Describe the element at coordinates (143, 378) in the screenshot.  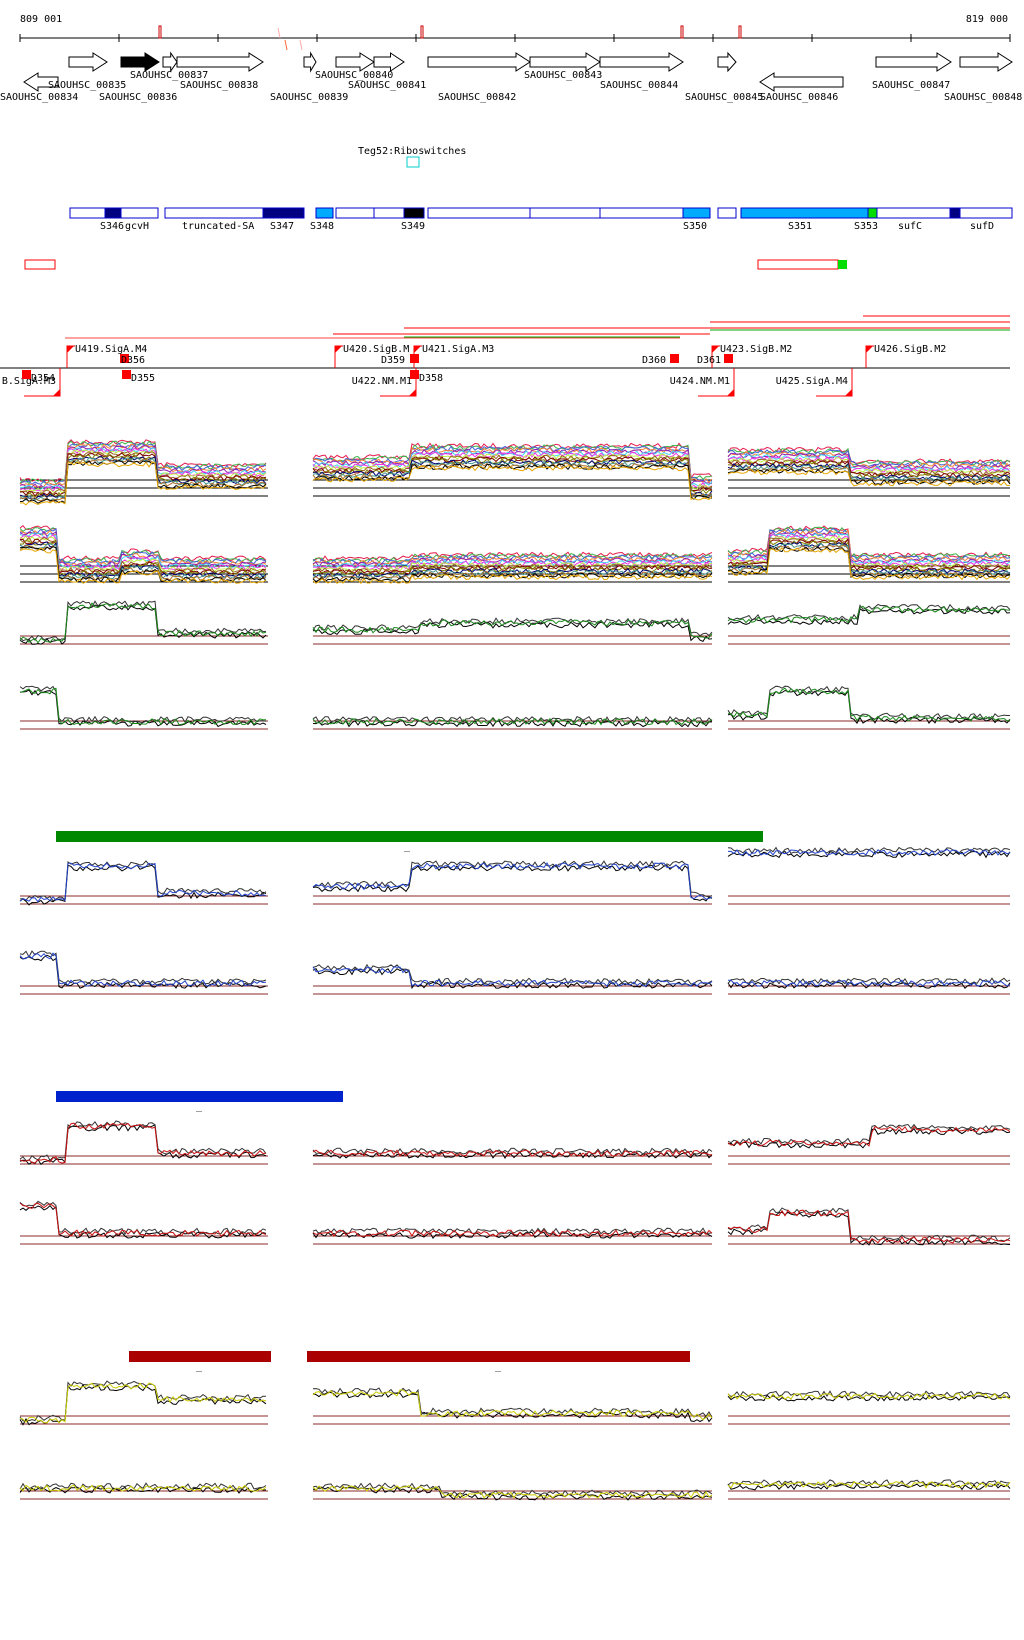
I see `terminator-label: D355` at that location.